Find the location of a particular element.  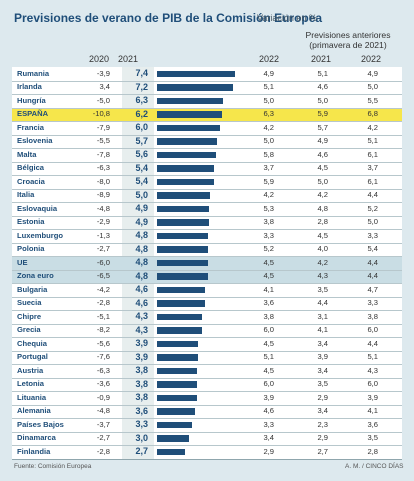

value-prev-2021: 4,3 is located at coordinates (322, 276).